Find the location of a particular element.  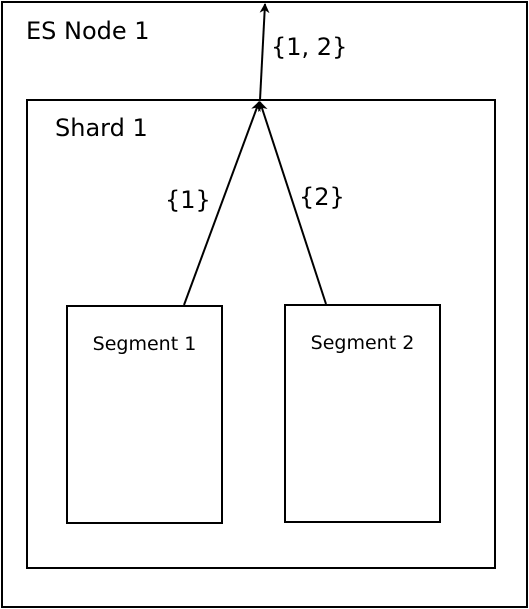

arrow-segment-1-to-shard is located at coordinates (222, 203).